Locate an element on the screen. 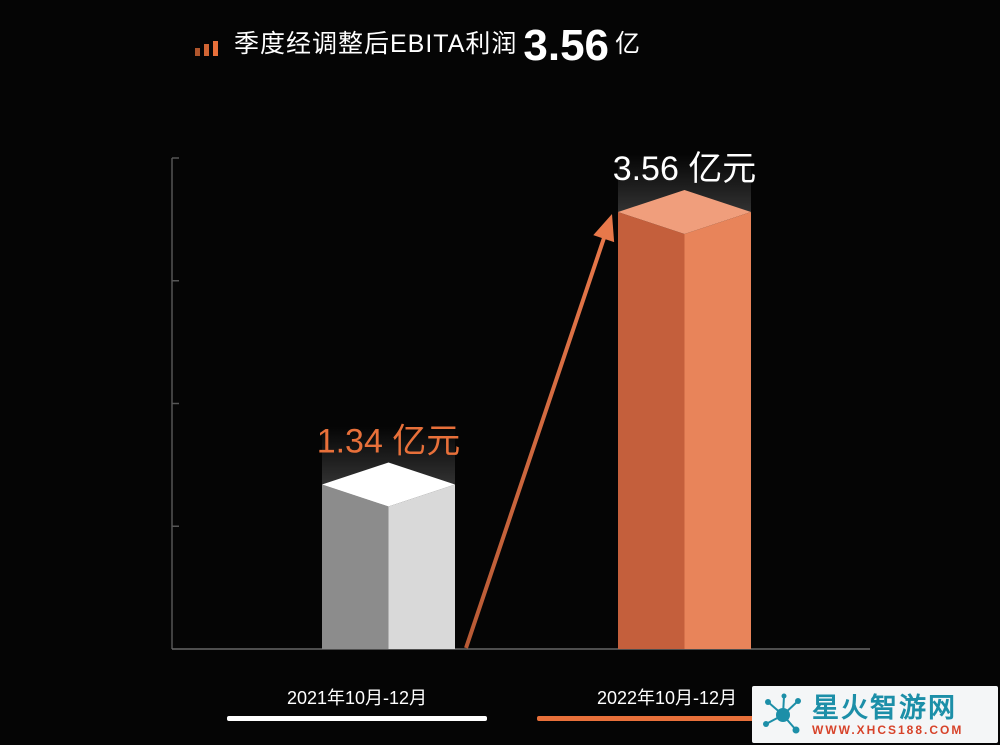  bar-2021 is located at coordinates (388, 537).